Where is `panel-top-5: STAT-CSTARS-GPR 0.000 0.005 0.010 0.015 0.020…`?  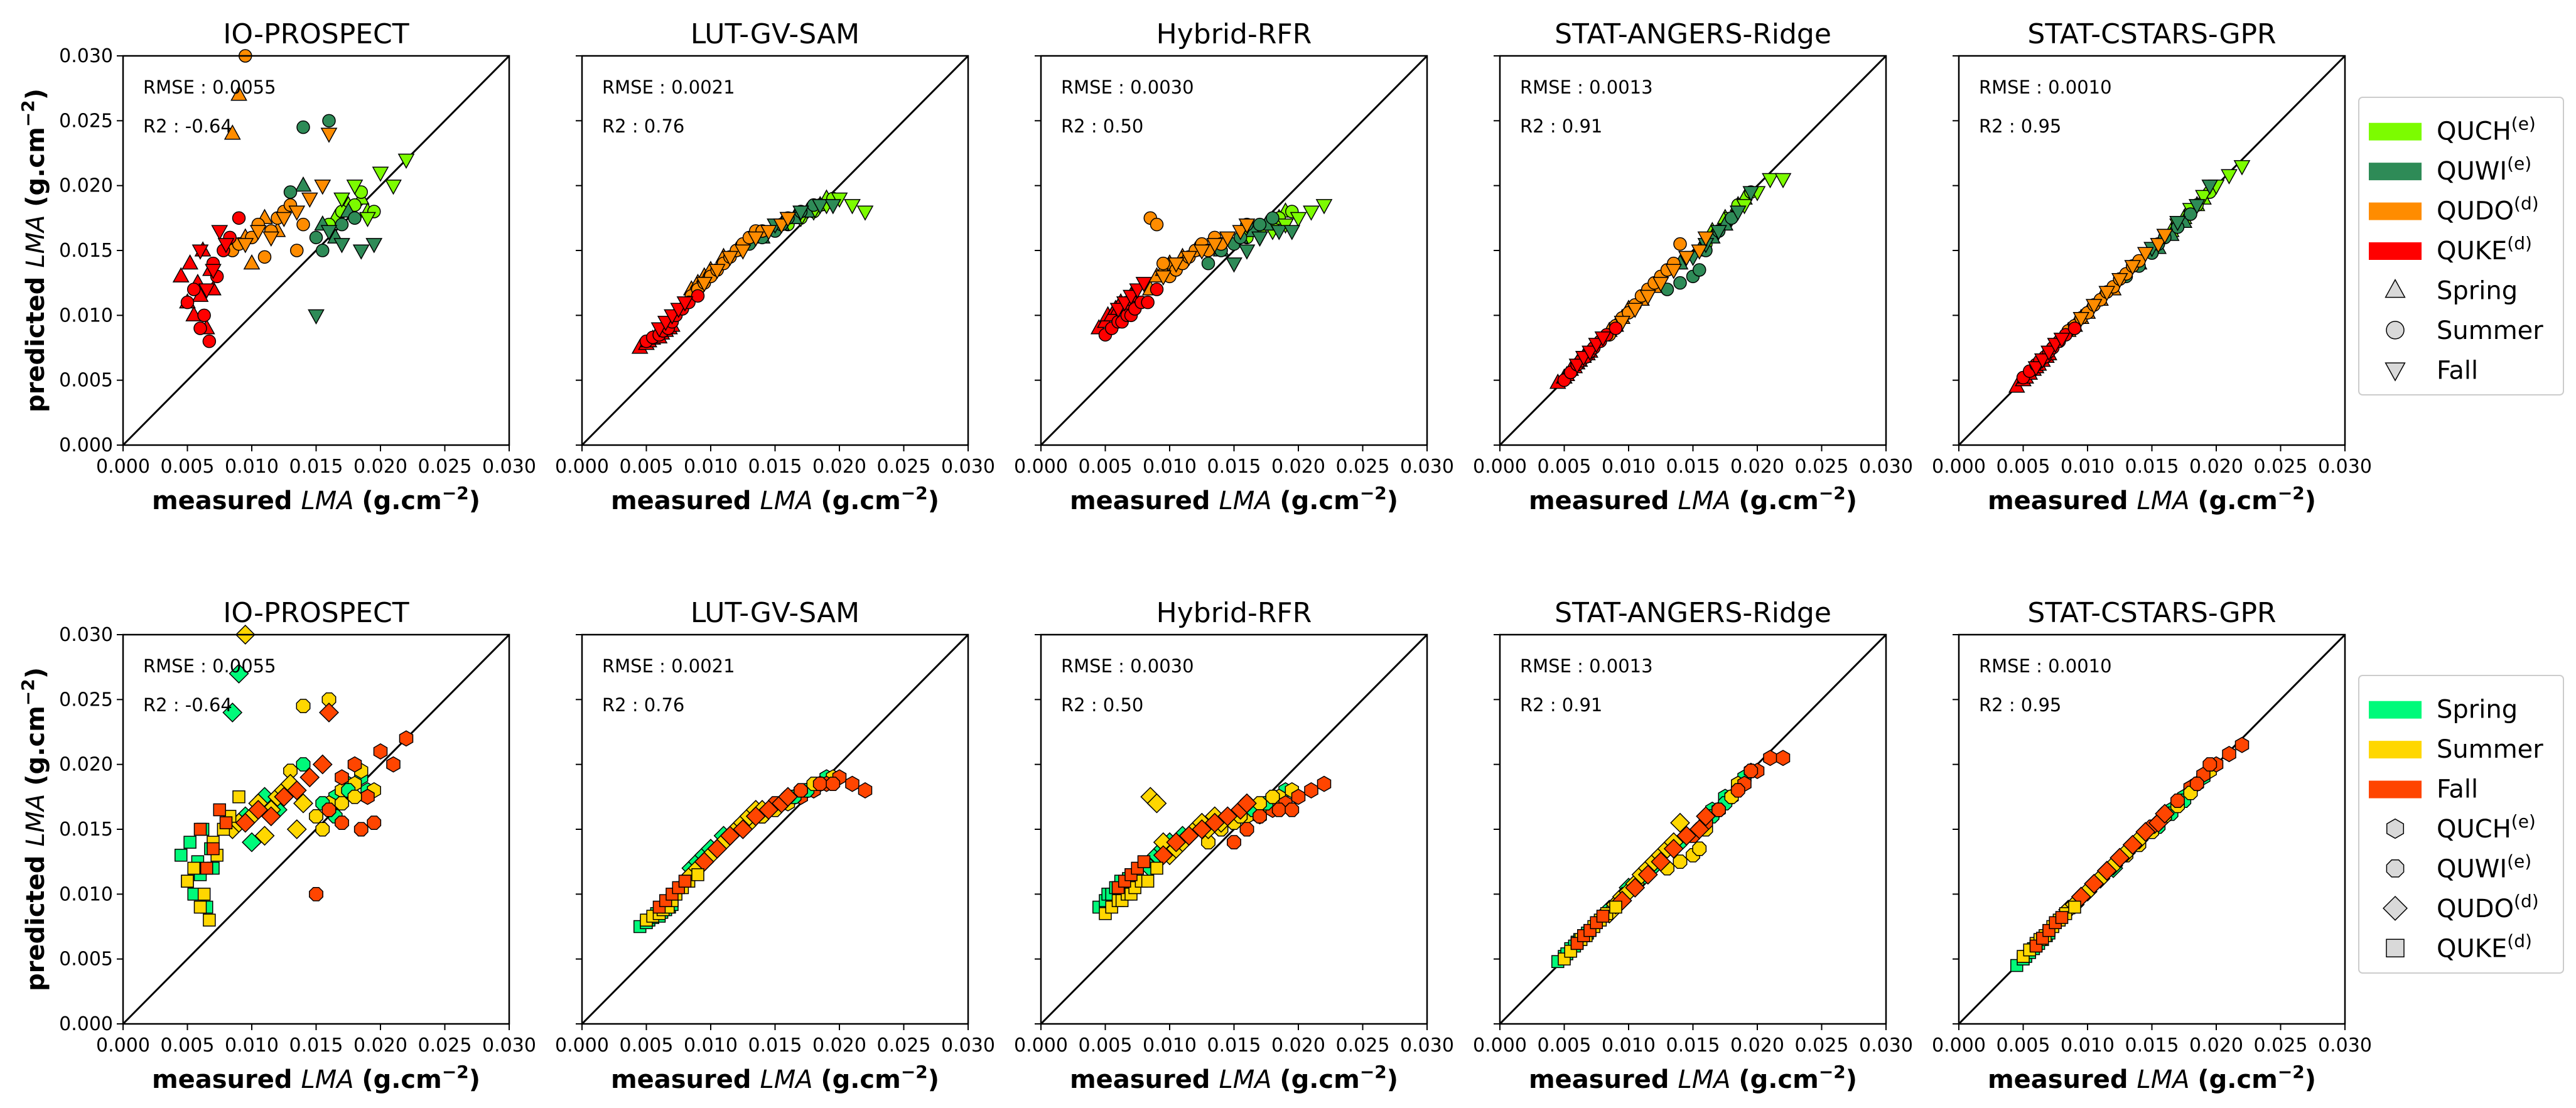
panel-top-5: STAT-CSTARS-GPR 0.000 0.005 0.010 0.015 0.020… is located at coordinates (2152, 266).